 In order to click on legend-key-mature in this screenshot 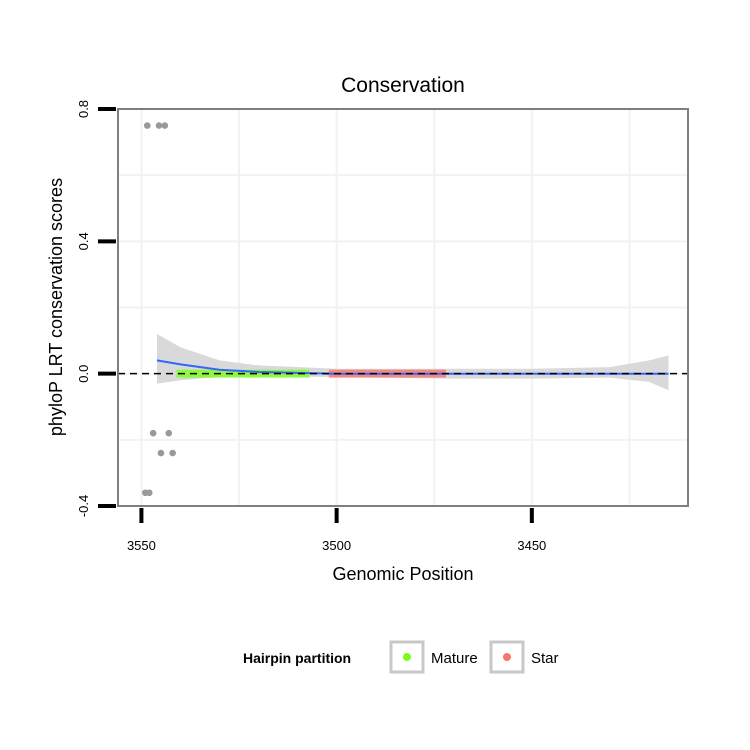, I will do `click(407, 657)`.